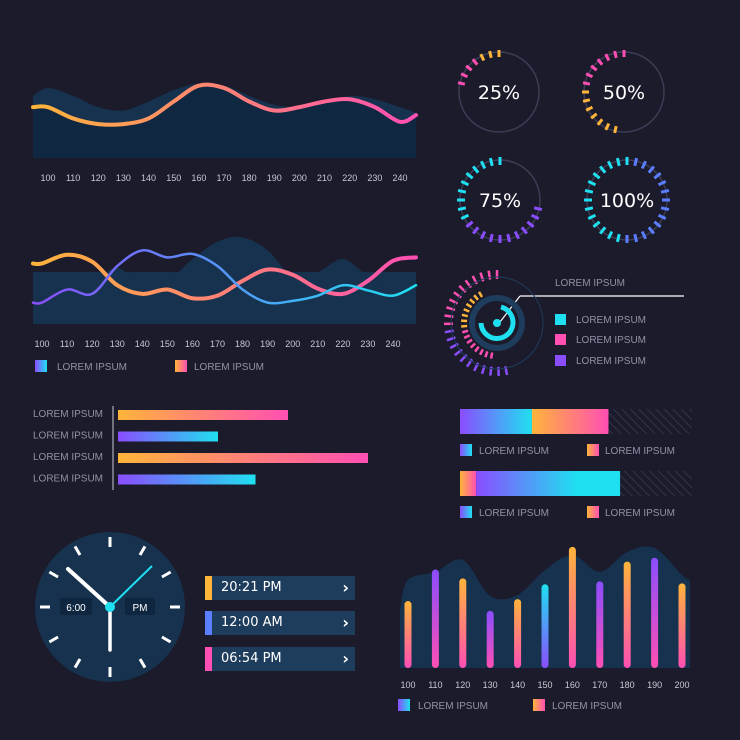  Describe the element at coordinates (292, 344) in the screenshot. I see `x-tick-label: 200` at that location.